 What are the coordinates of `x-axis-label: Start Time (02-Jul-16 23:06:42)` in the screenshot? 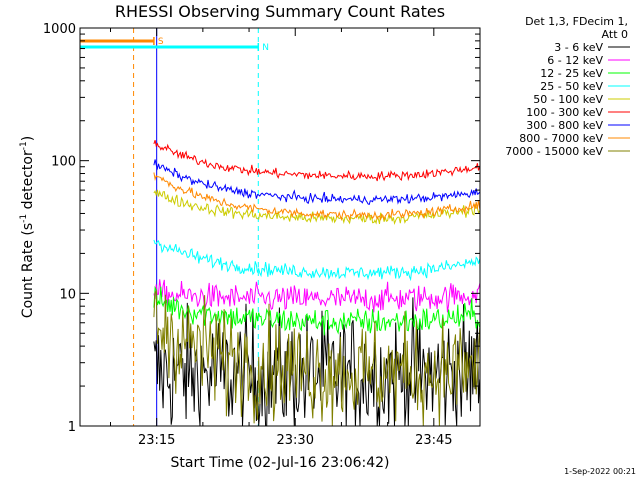 It's located at (279, 463).